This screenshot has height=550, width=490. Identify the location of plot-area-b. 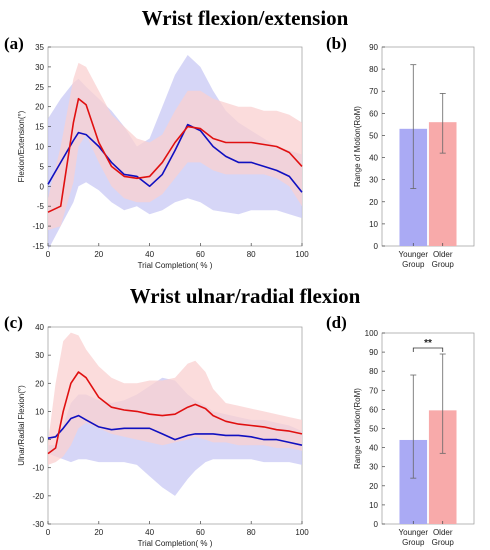
(428, 146).